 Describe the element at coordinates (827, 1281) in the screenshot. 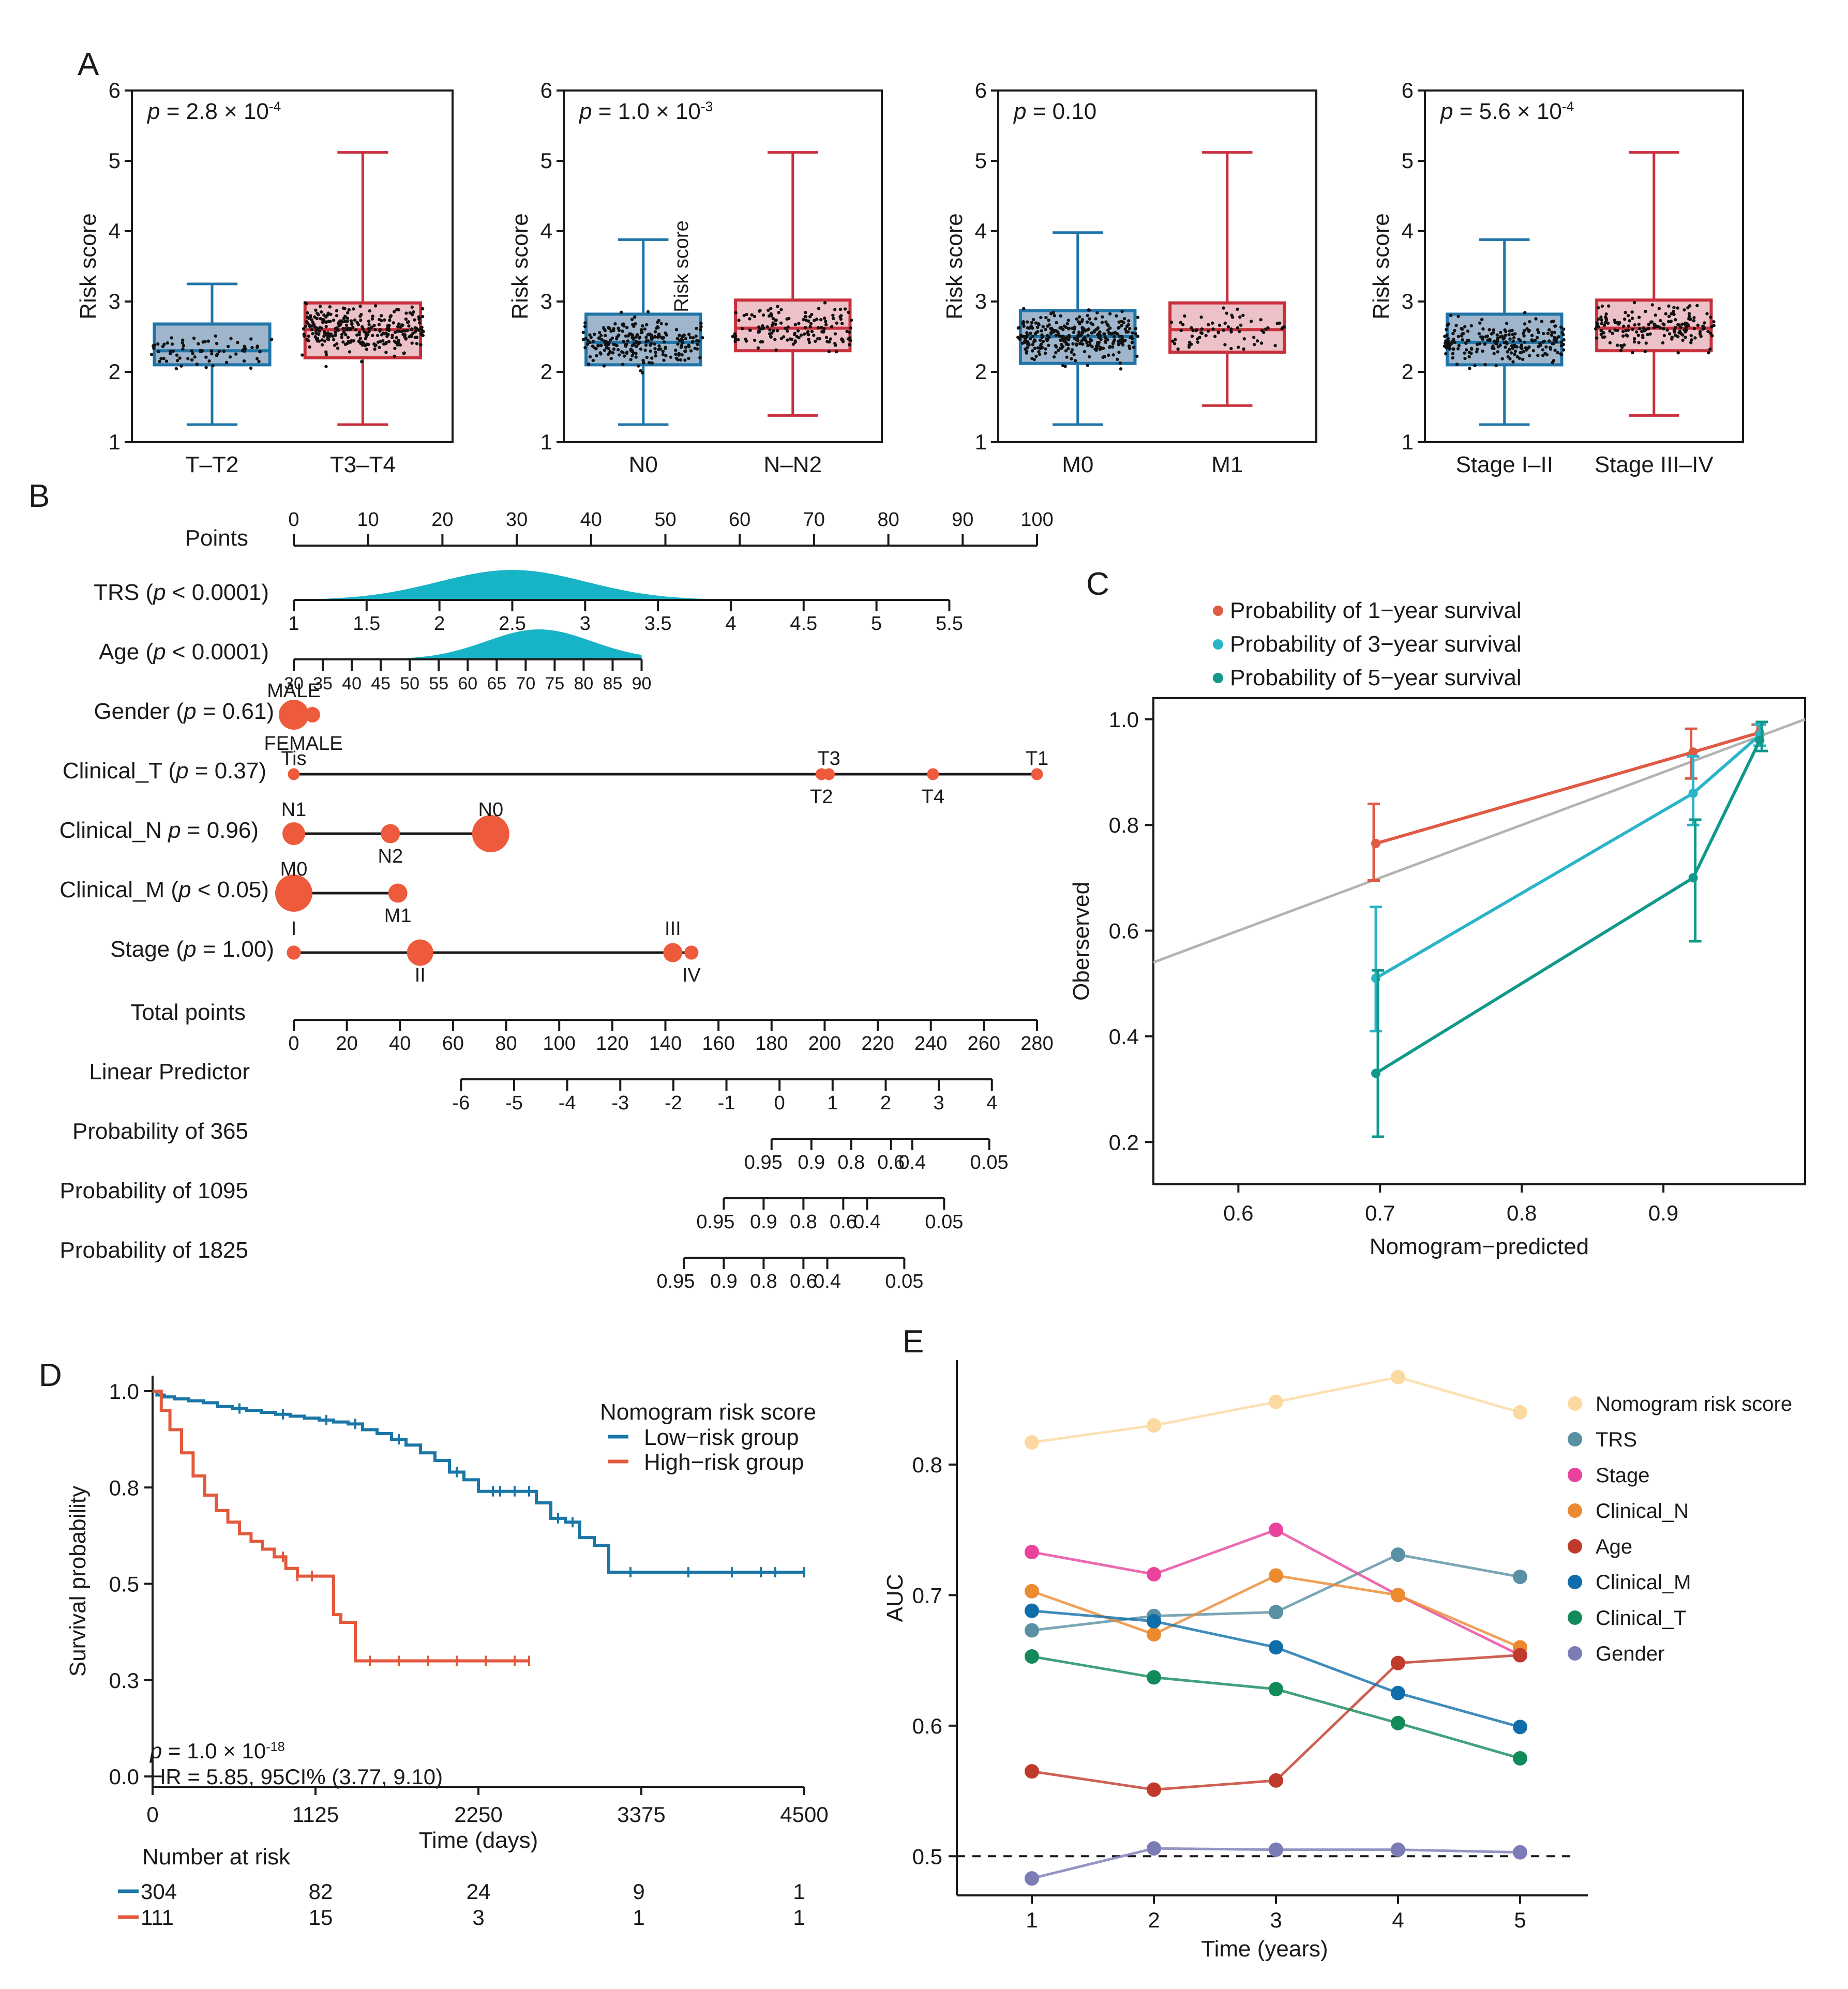

I see `tick-label: 0.4` at that location.